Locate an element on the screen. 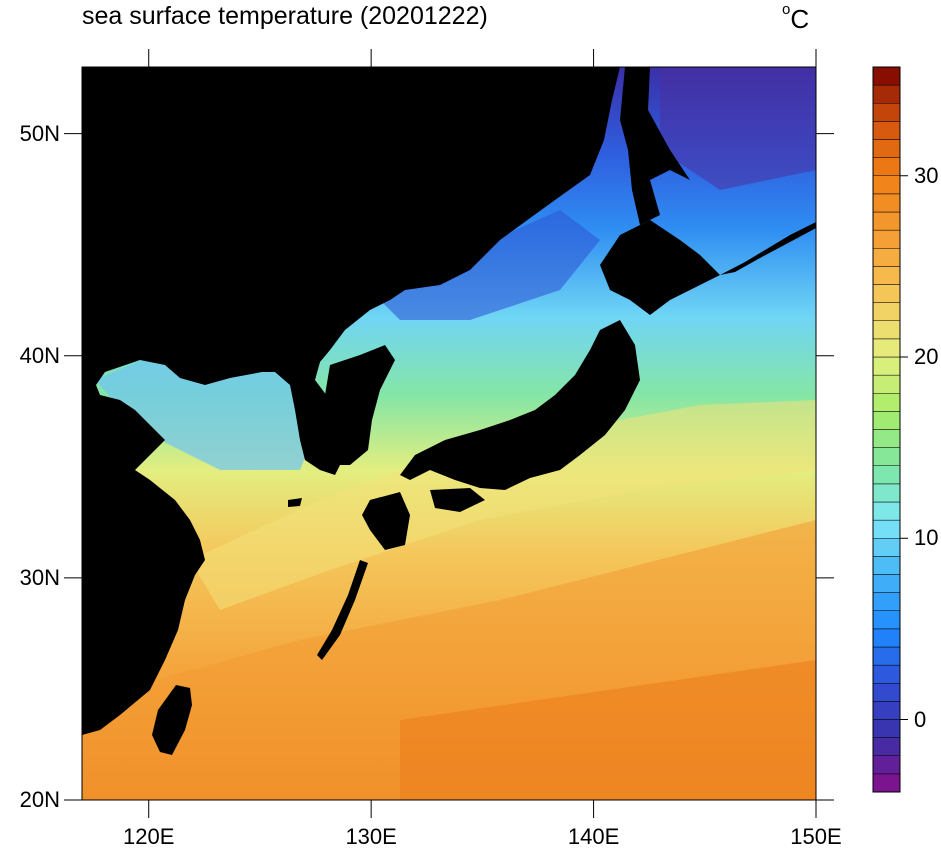 The height and width of the screenshot is (858, 941). okhotsk-cold-water is located at coordinates (738, 128).